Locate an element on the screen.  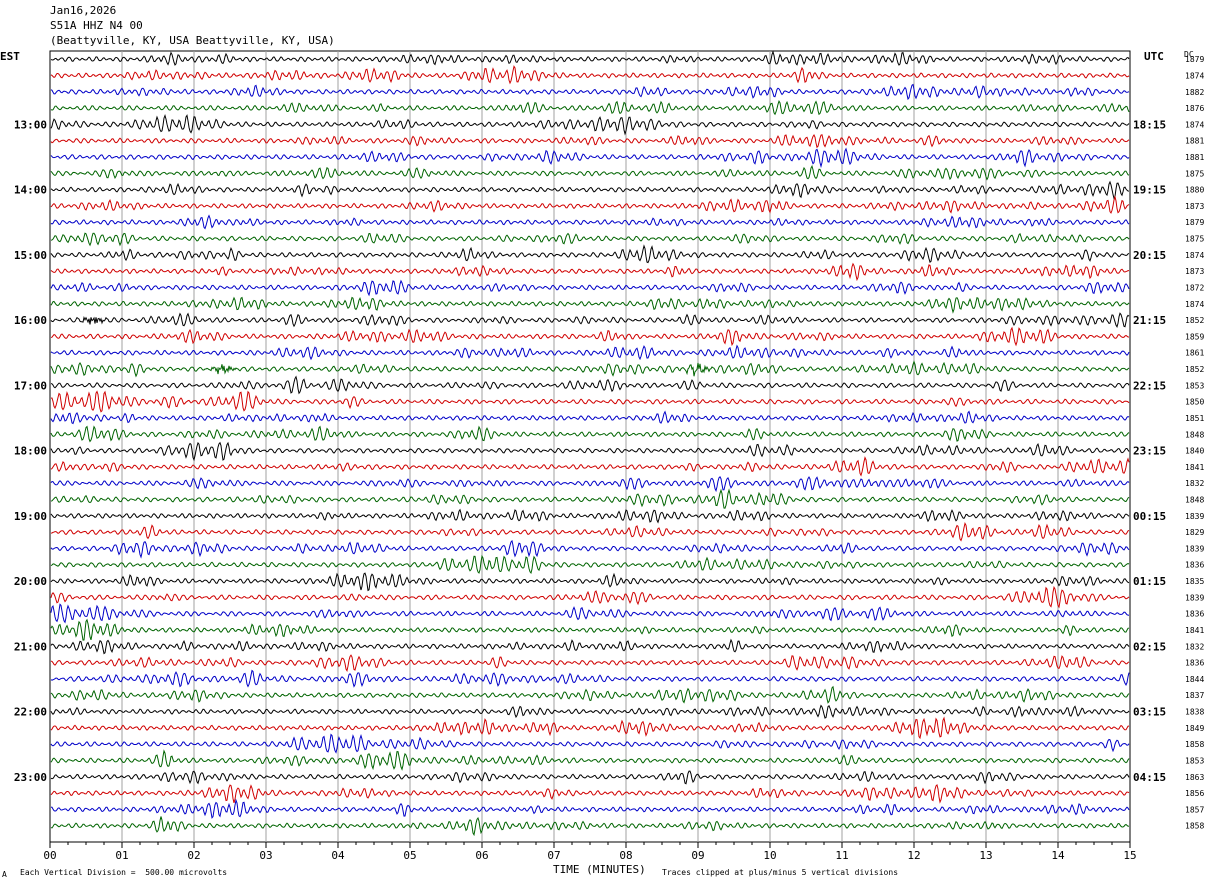
right-hour-label: 00:15 is located at coordinates (1149, 516).